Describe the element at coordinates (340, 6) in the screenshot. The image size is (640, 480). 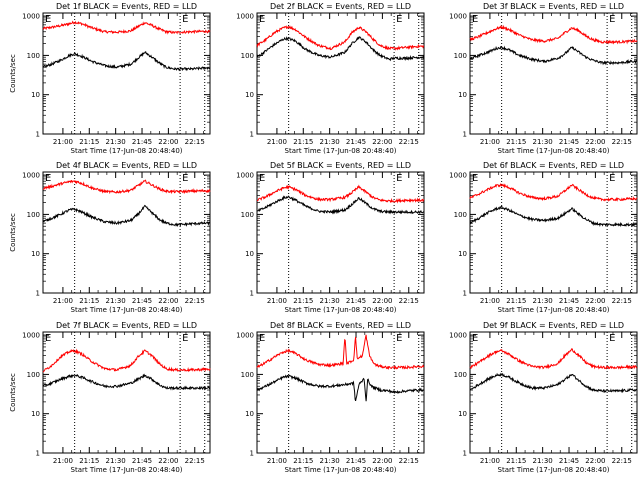
I see `chart-title: Det 2f BLACK = Events, RED = LLD` at that location.